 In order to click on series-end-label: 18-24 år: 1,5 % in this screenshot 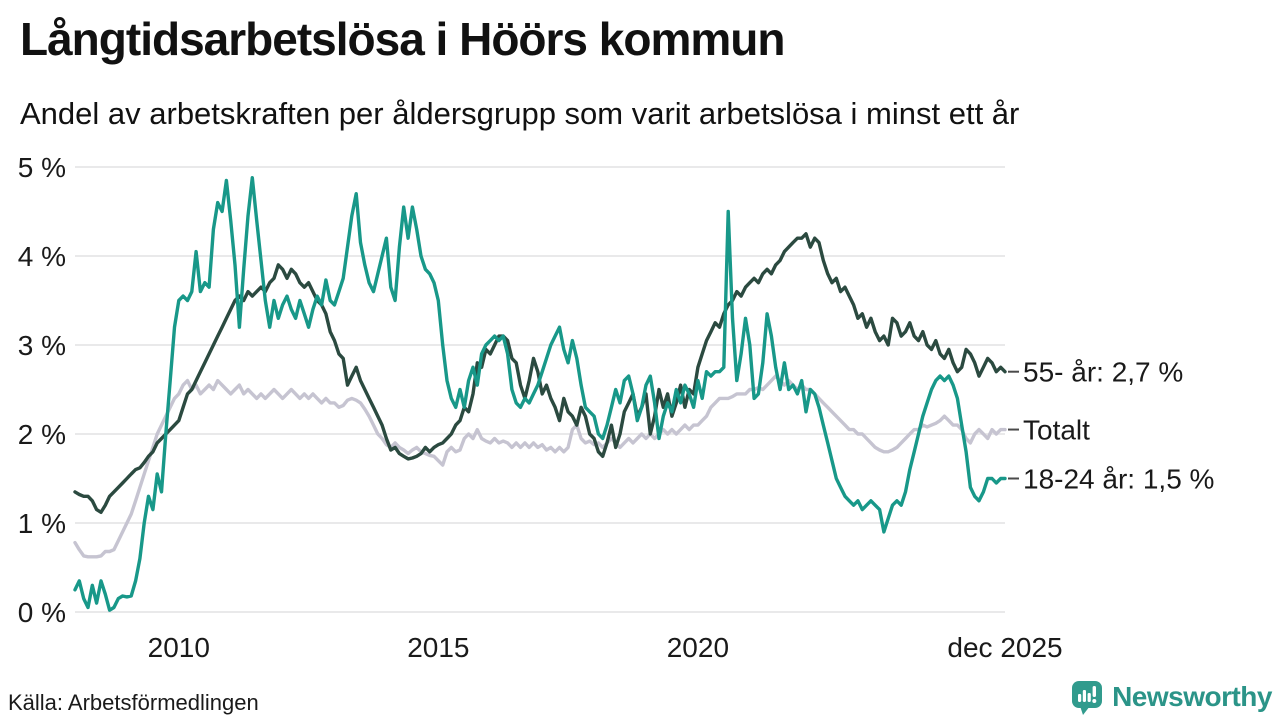, I will do `click(1118, 479)`.